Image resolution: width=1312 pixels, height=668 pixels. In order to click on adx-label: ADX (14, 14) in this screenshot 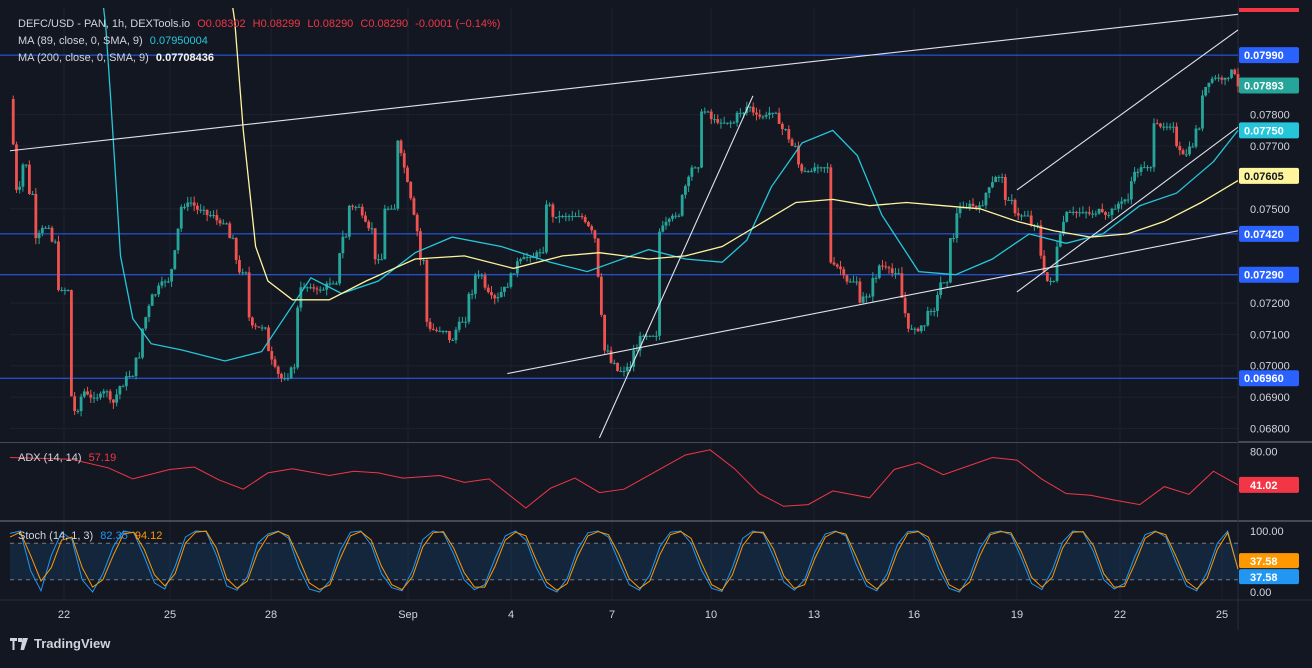, I will do `click(50, 458)`.